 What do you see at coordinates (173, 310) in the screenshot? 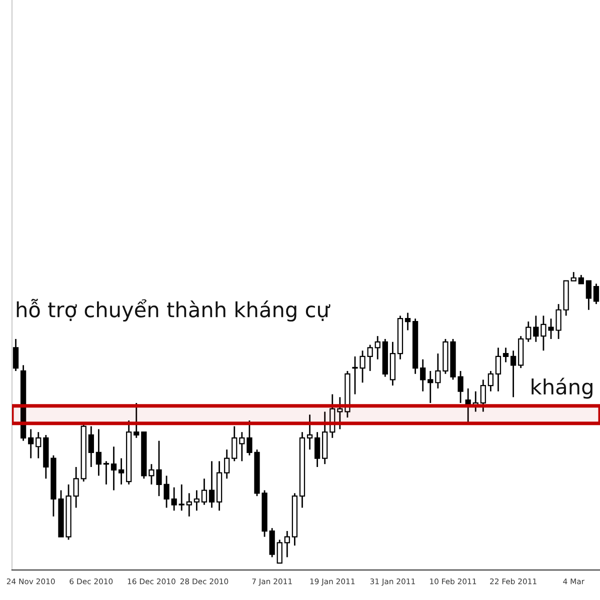
I see `annotation: hỗ trợ chuyển thành kháng cự` at bounding box center [173, 310].